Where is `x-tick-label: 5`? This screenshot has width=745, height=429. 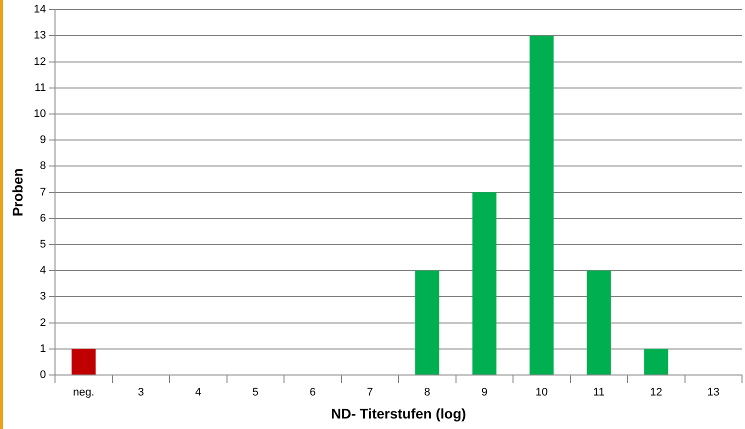
x-tick-label: 5 is located at coordinates (255, 392).